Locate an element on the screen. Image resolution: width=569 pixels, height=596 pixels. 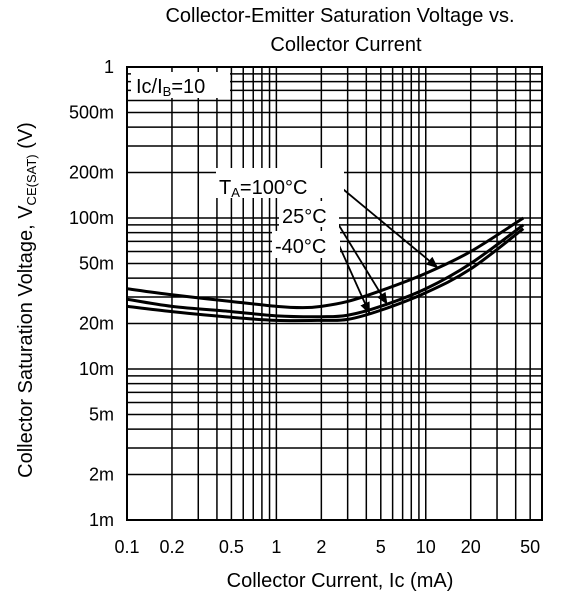
y-tick-label: 5m is located at coordinates (101, 414).